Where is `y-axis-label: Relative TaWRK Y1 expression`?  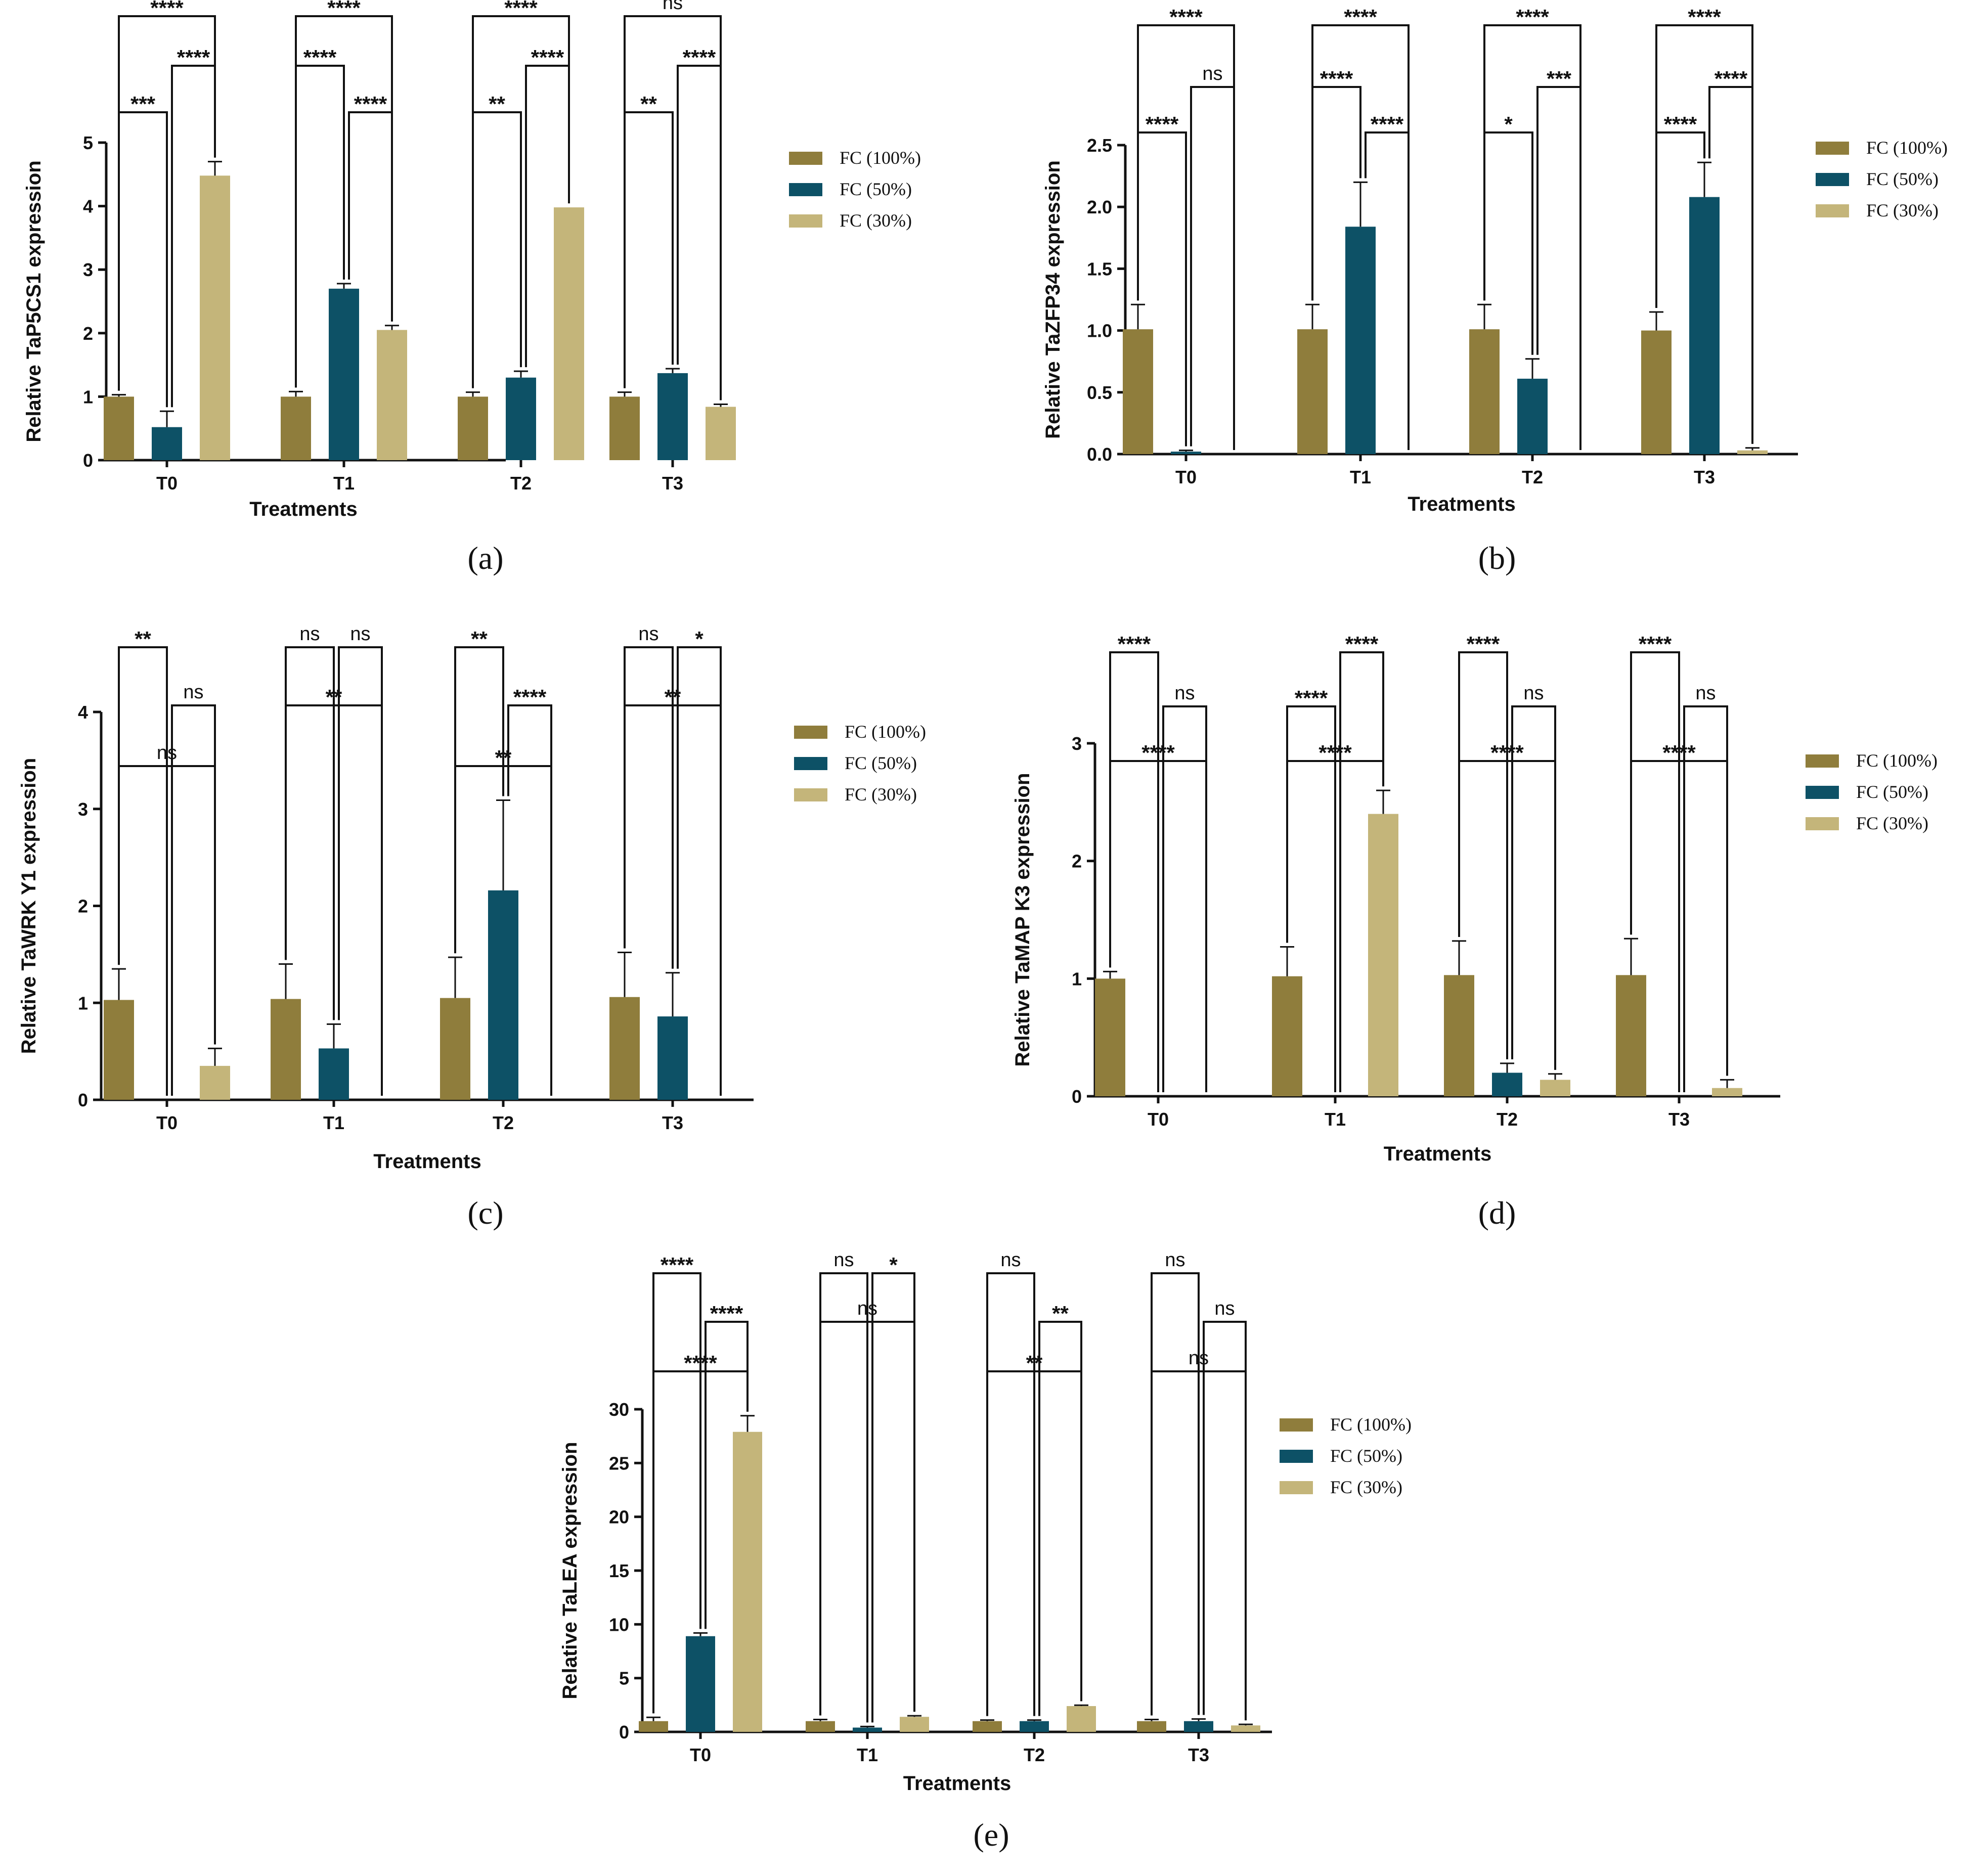 y-axis-label: Relative TaWRK Y1 expression is located at coordinates (29, 906).